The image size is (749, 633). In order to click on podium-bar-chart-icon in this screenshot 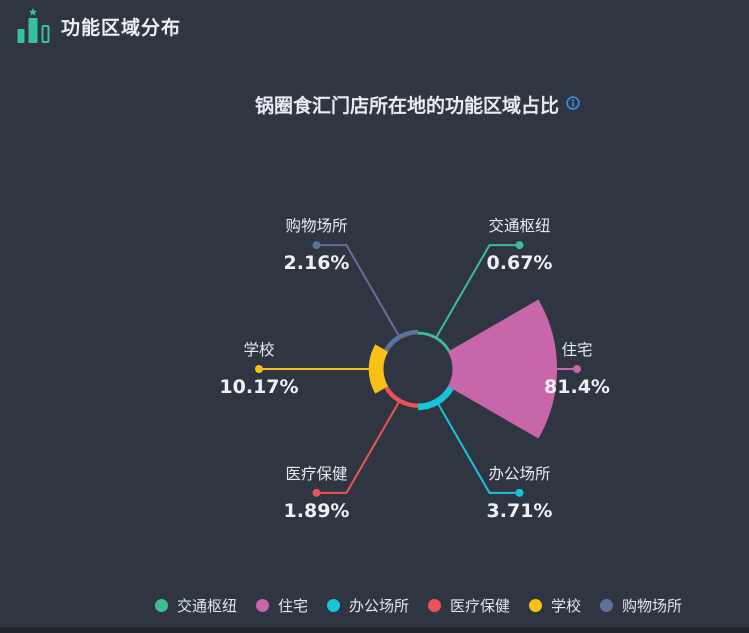, I will do `click(33, 25)`.